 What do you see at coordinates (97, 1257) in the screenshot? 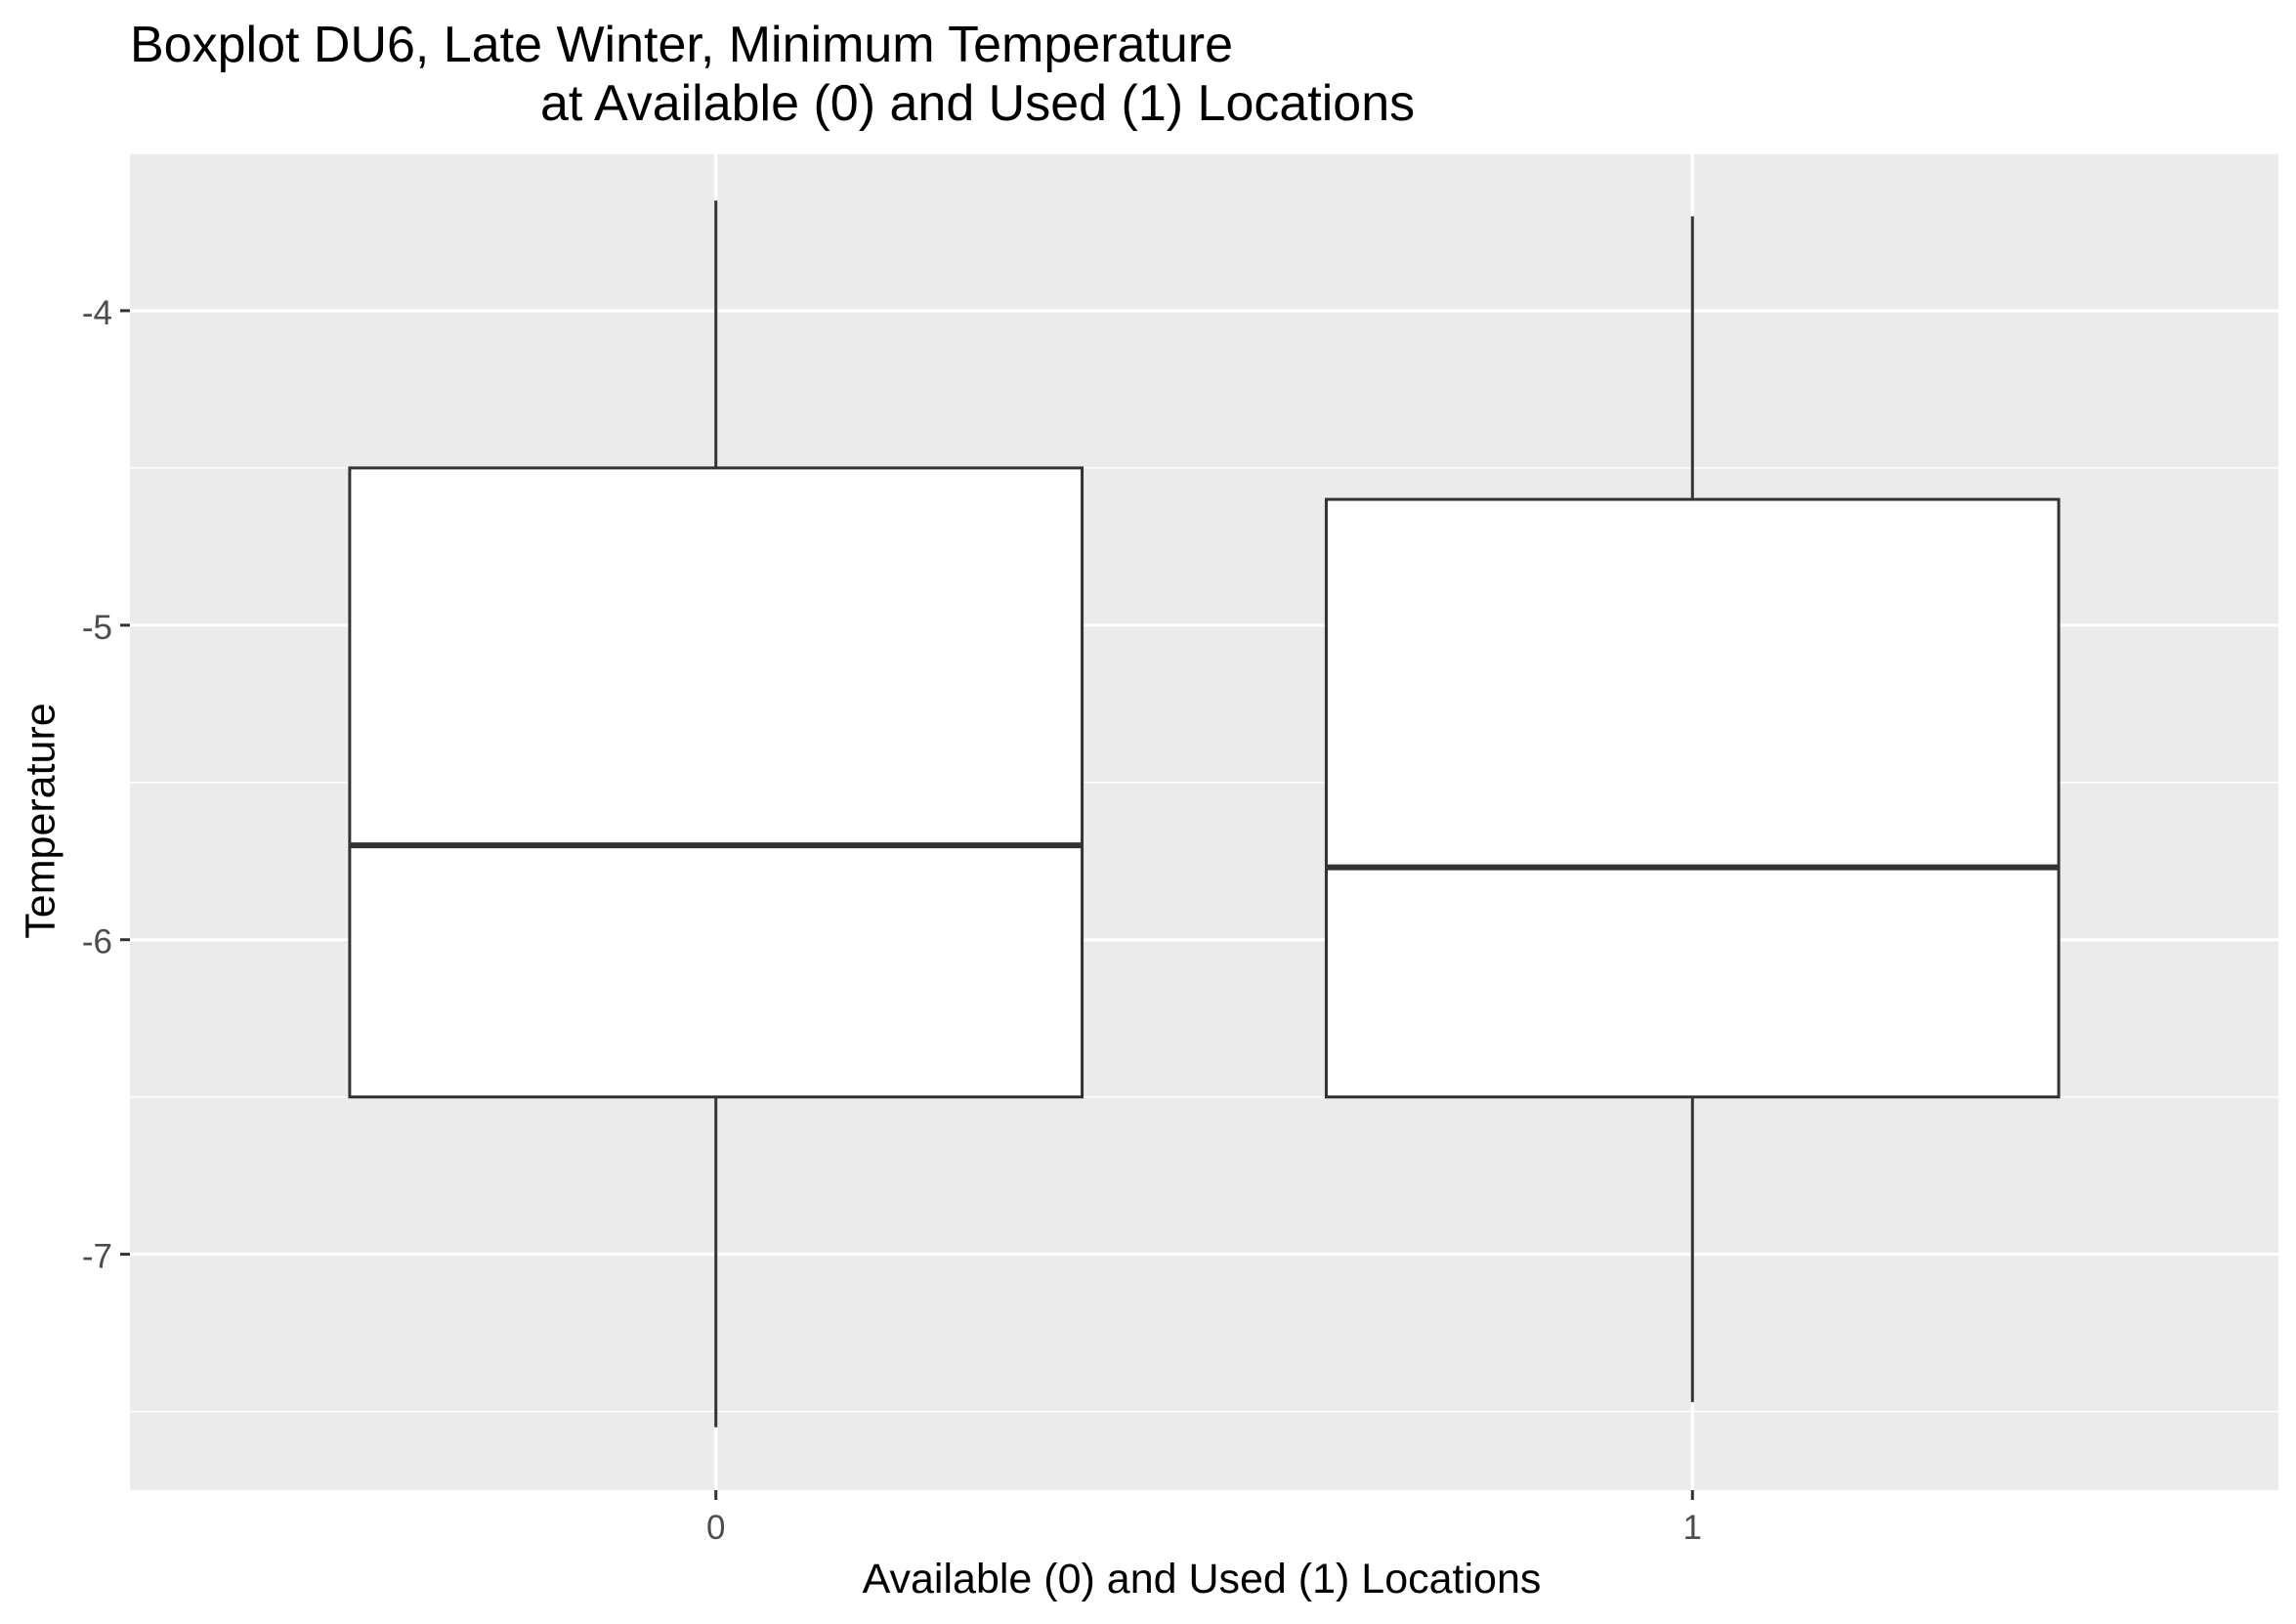
I see `y-tick-label: -7` at bounding box center [97, 1257].